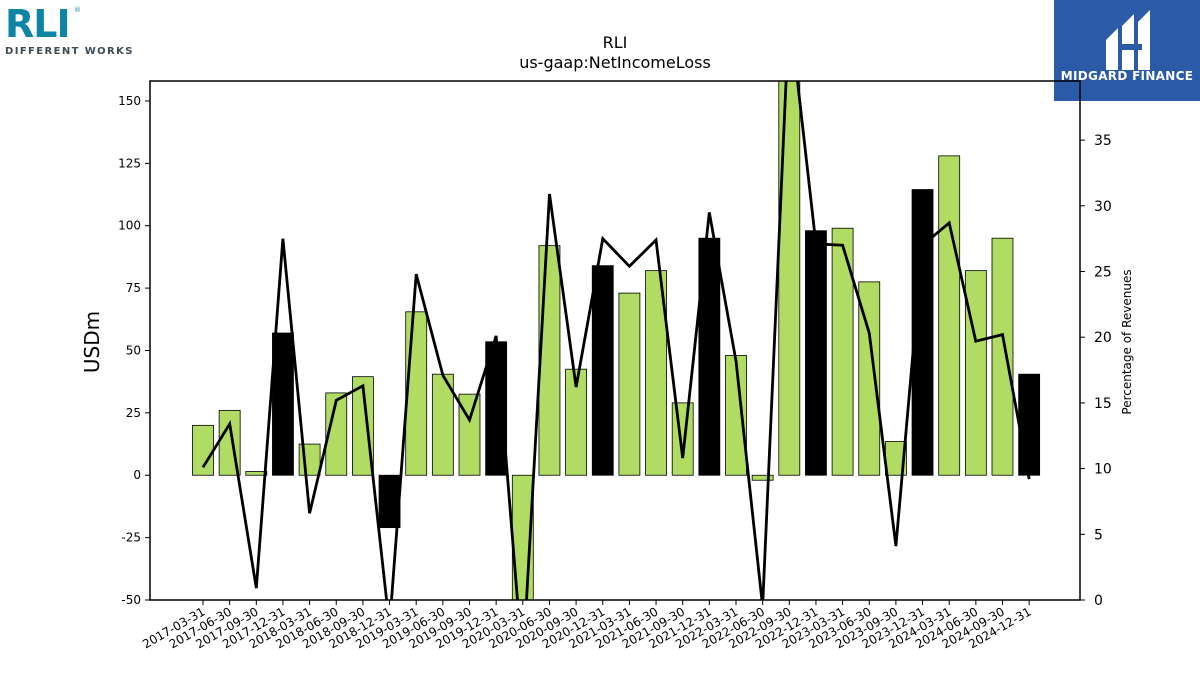 The image size is (1200, 675). I want to click on logo-tagline: DIFFERENT WORKS, so click(69, 51).